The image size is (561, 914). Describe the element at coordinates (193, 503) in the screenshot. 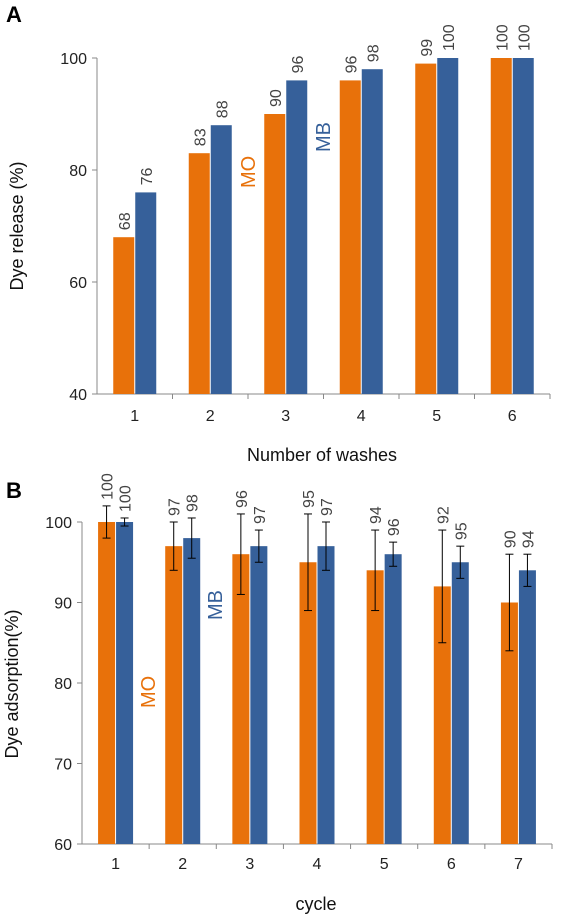

I see `panel-b-data-label: 98` at that location.